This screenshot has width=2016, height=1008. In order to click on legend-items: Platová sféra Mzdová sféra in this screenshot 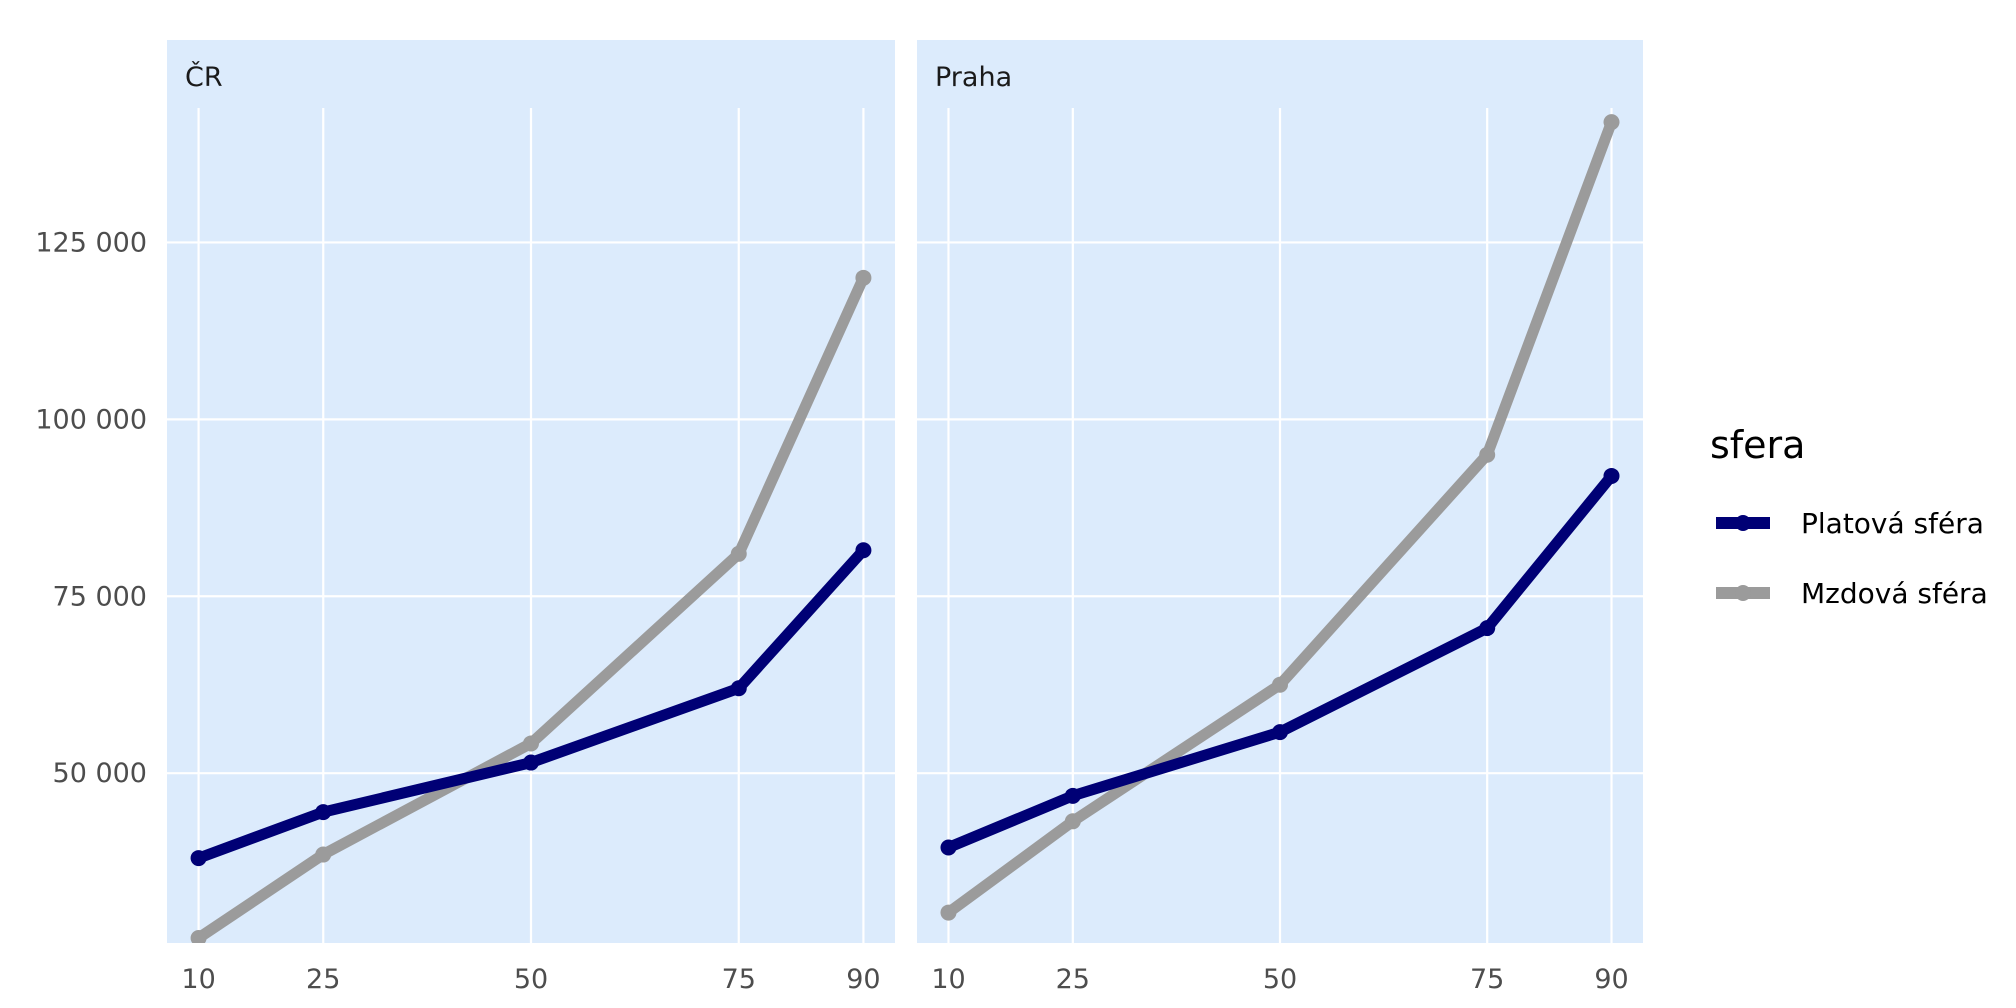, I will do `click(1852, 558)`.